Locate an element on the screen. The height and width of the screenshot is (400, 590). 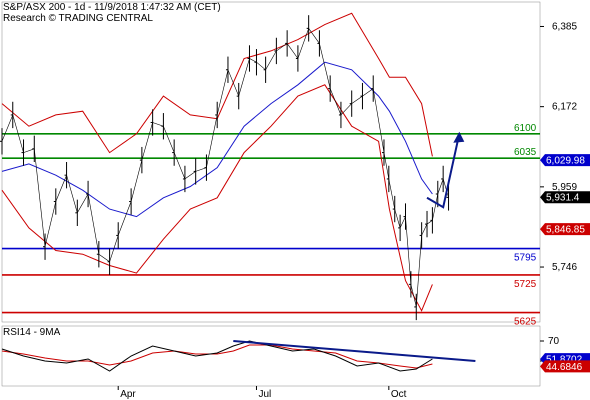
x-tick-label: Oct is located at coordinates (399, 394).